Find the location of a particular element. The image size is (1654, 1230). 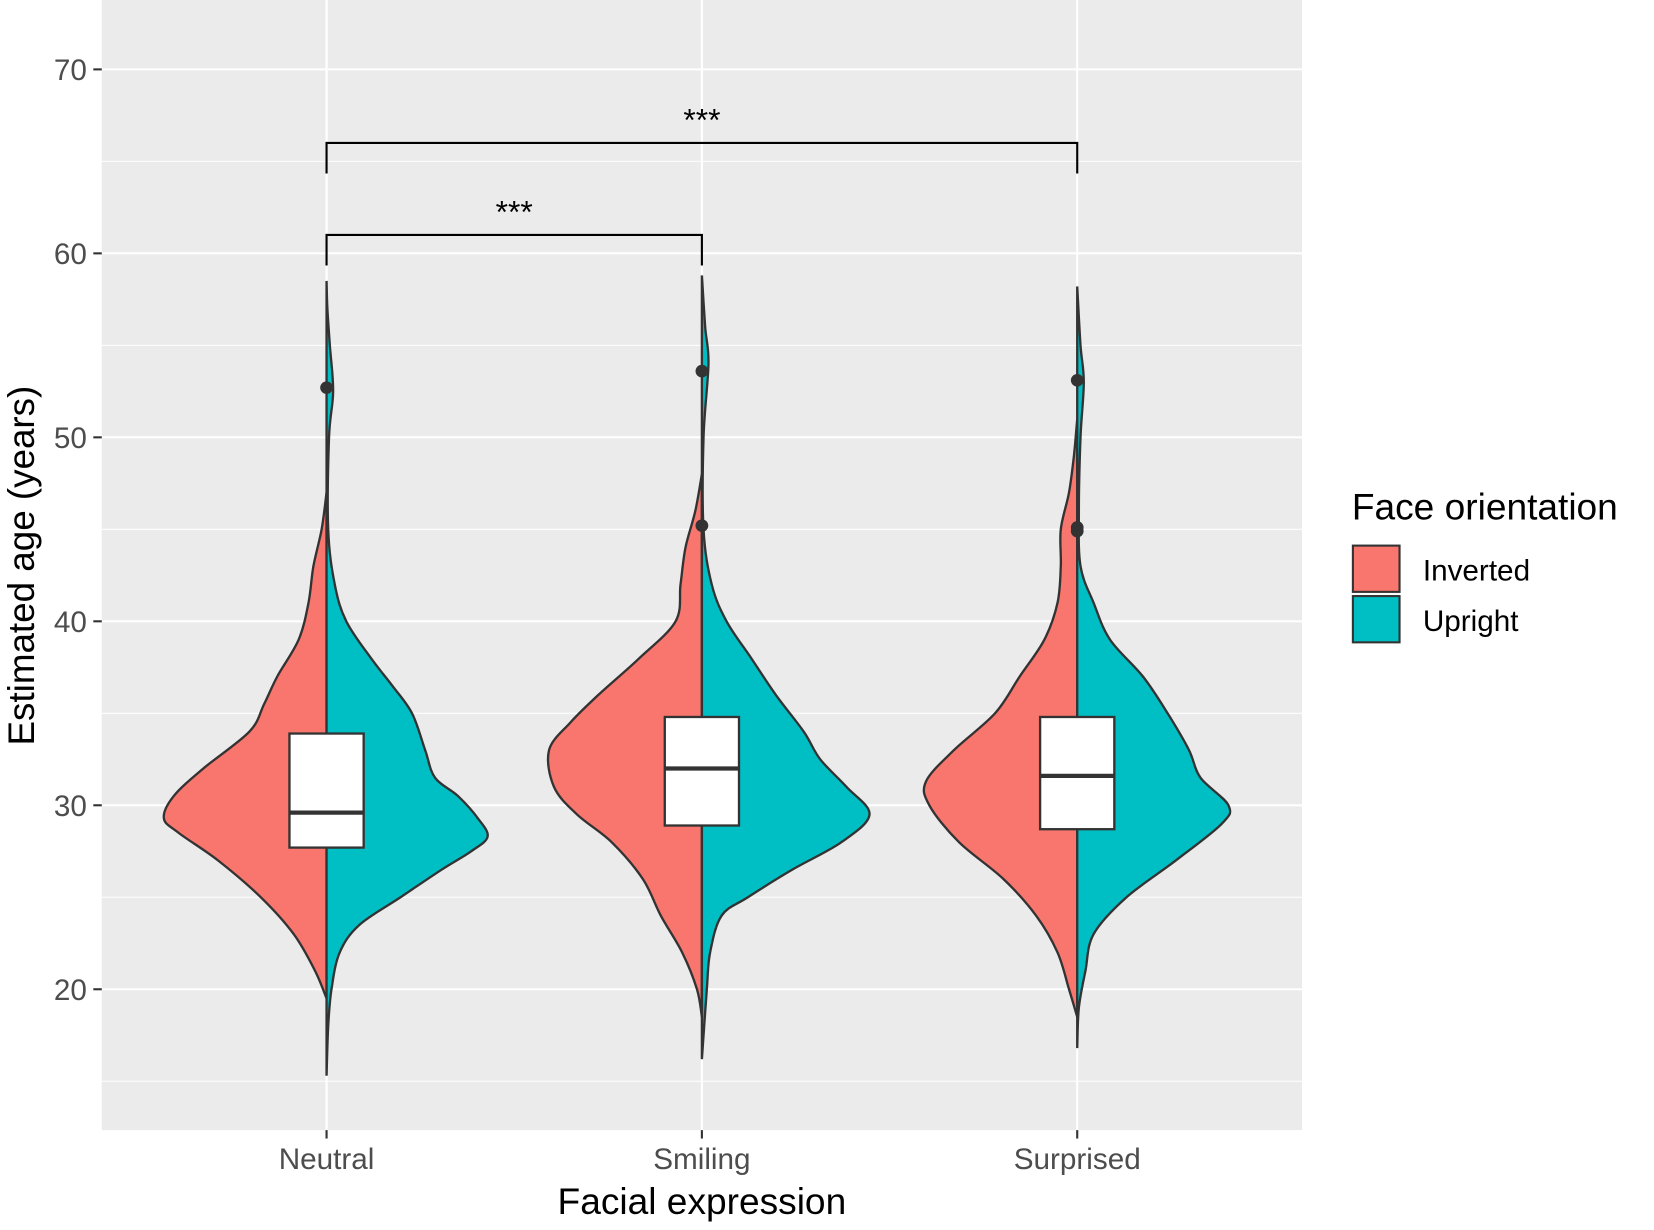

y-axis-title: Estimated age (years) is located at coordinates (21, 566).